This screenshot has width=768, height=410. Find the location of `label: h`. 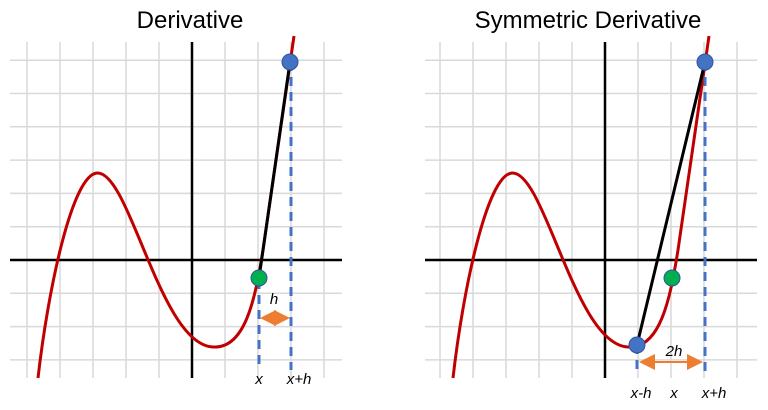

label: h is located at coordinates (274, 299).